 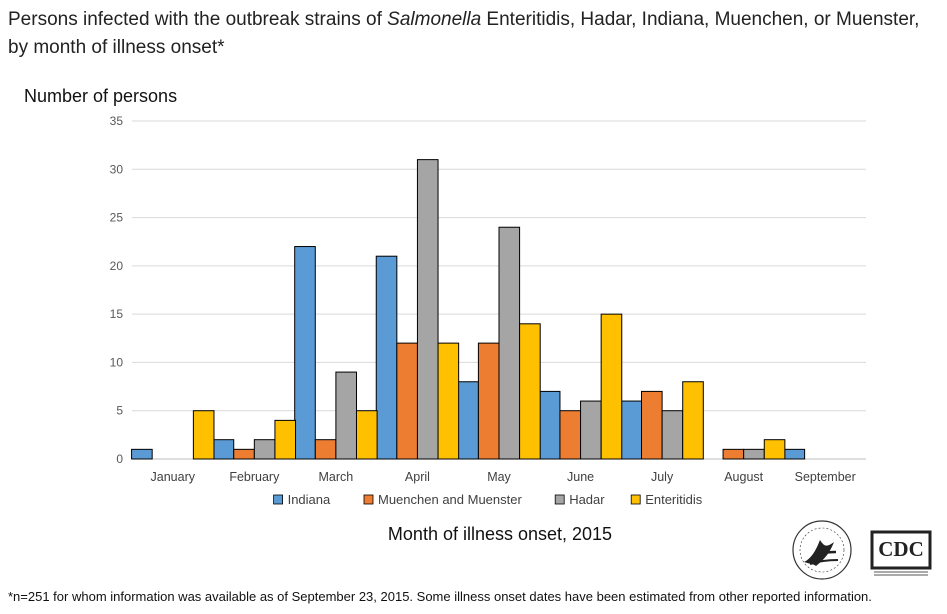 What do you see at coordinates (825, 477) in the screenshot?
I see `x-tick-label: September` at bounding box center [825, 477].